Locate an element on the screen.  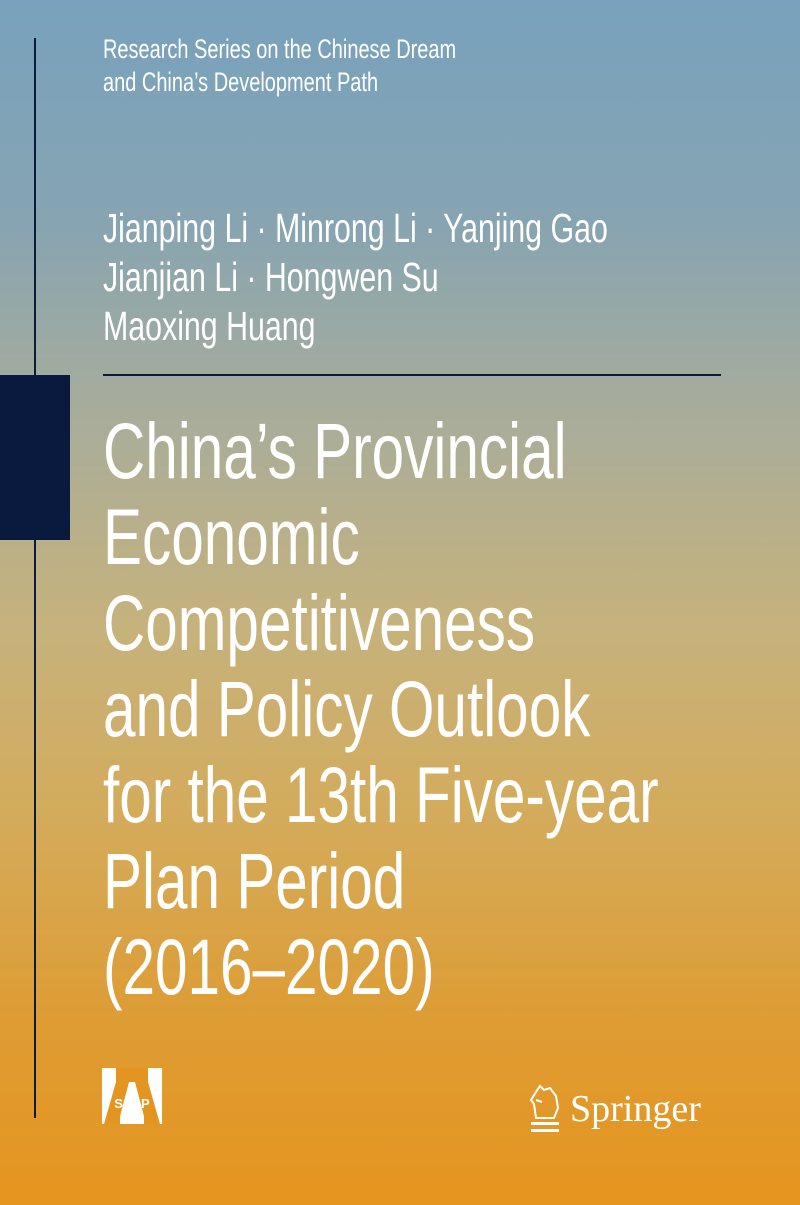
series-line: Research Series on the Chinese Dream is located at coordinates (280, 49).